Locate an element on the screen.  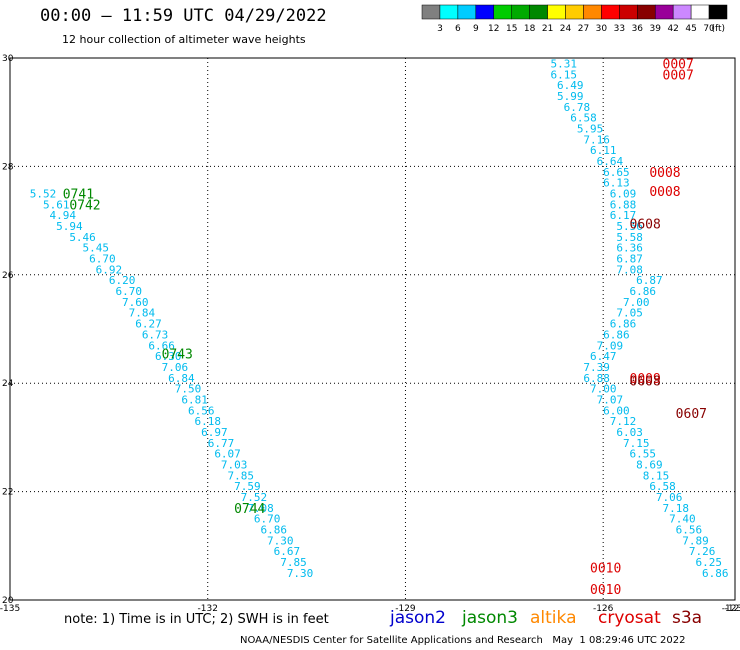
colorbar-label: 45 is located at coordinates (690, 29).